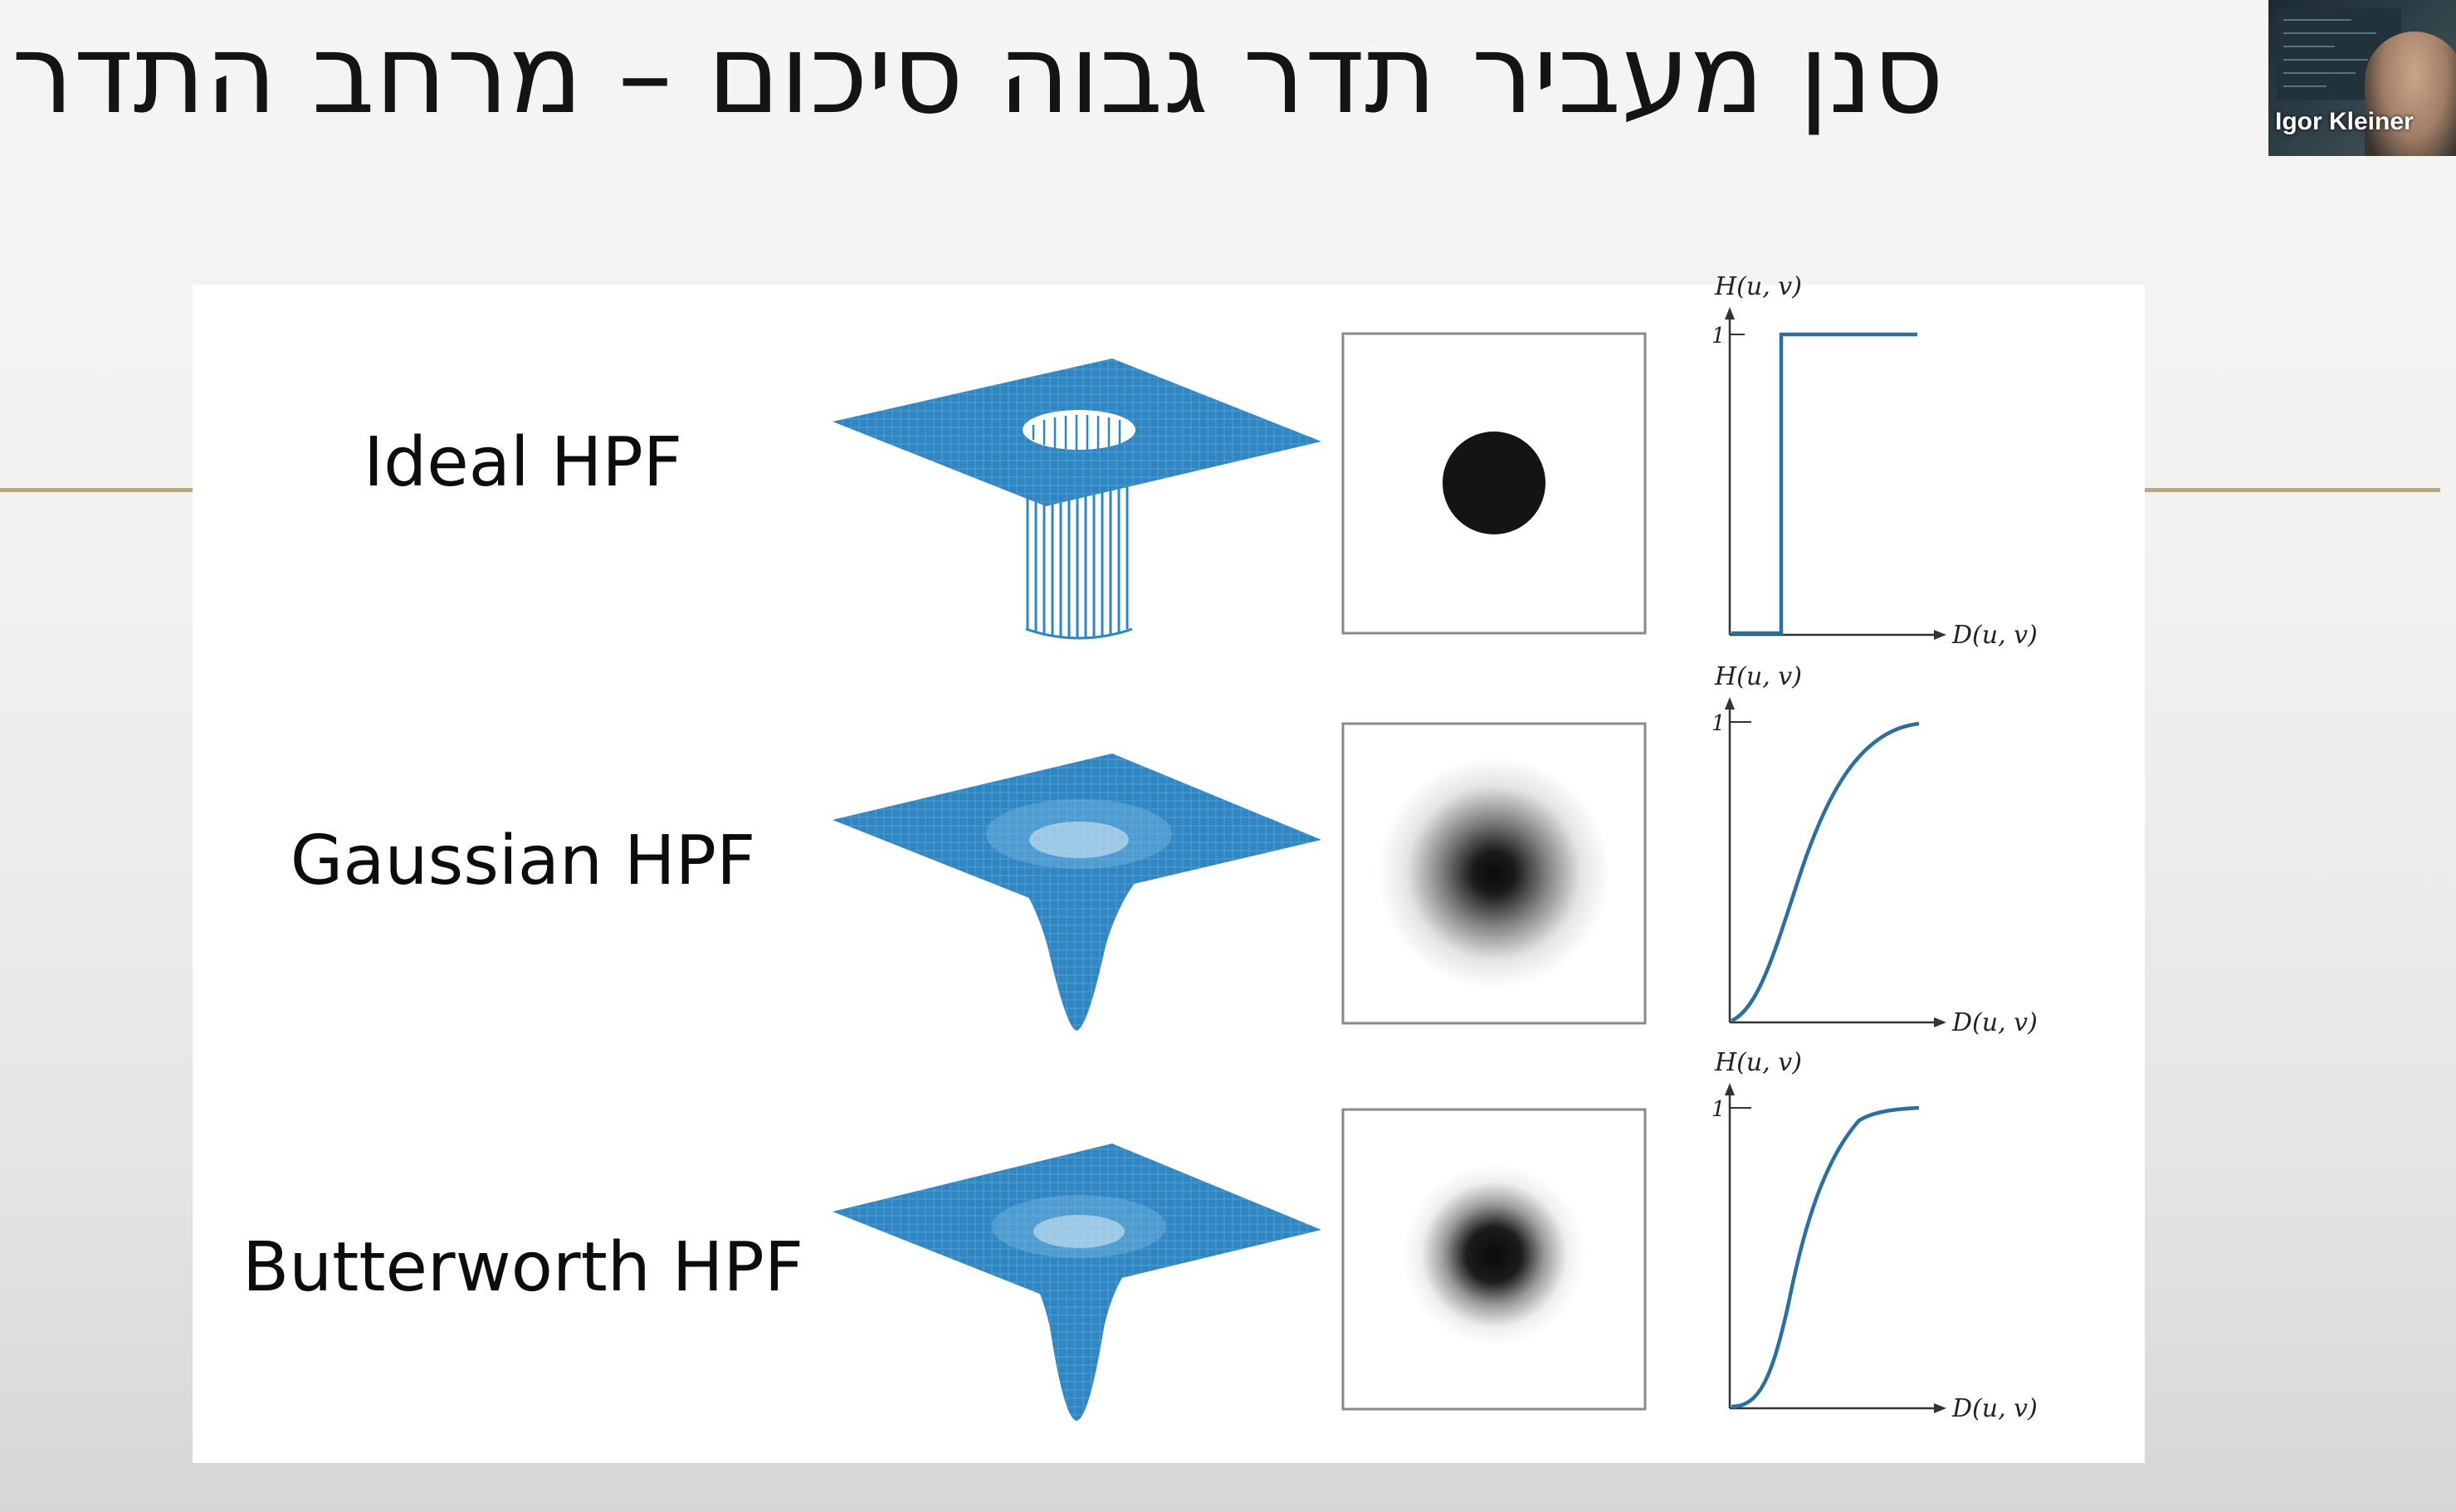  I want to click on decorative-rule-left, so click(97, 490).